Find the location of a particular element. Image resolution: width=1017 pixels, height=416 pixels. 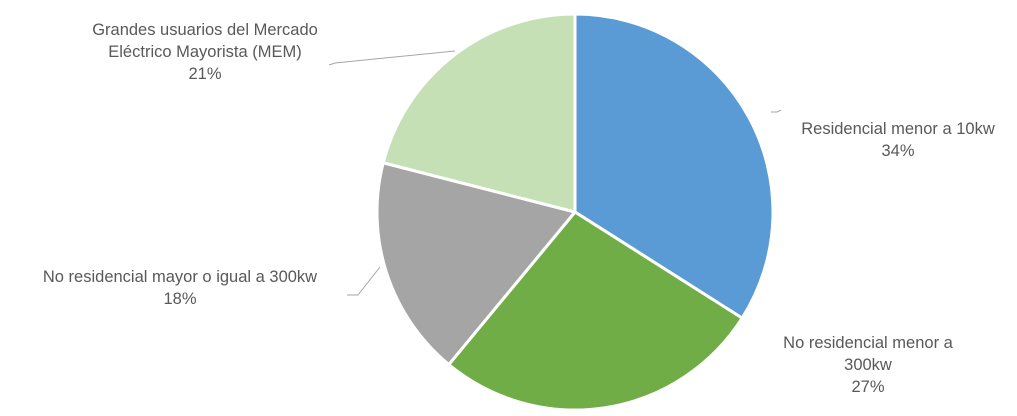

slice-percent-label: 27% is located at coordinates (867, 387).